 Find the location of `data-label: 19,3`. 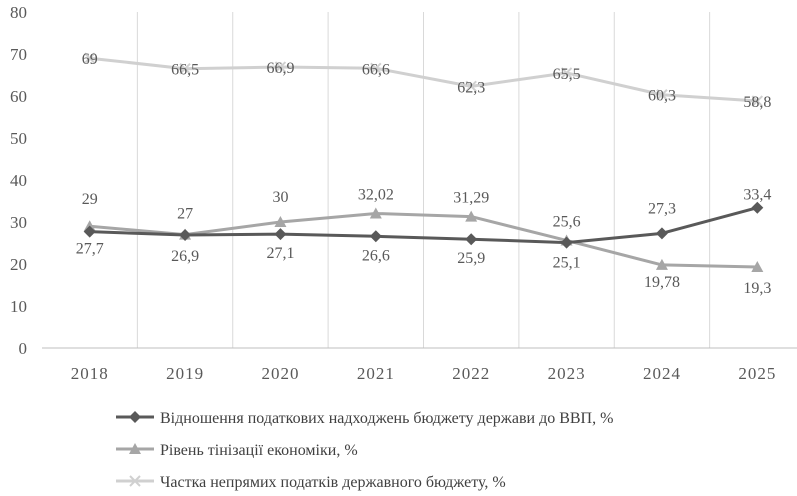

data-label: 19,3 is located at coordinates (757, 288).